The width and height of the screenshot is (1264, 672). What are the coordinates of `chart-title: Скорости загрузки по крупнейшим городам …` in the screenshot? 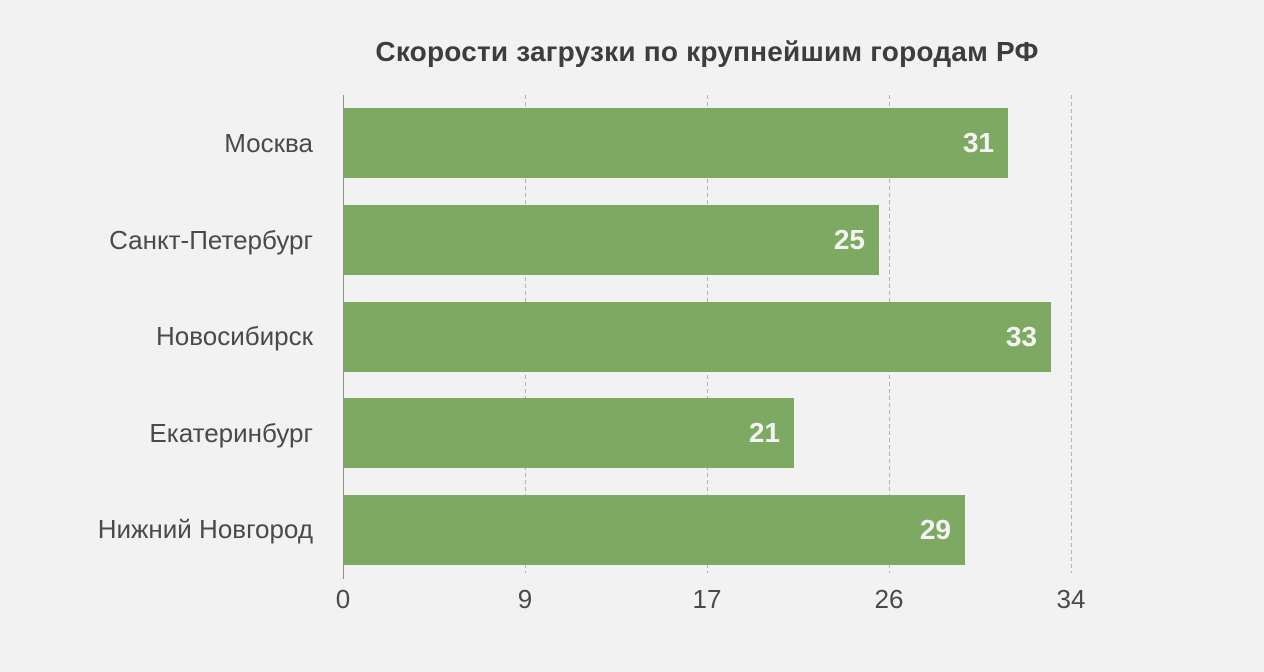 It's located at (707, 51).